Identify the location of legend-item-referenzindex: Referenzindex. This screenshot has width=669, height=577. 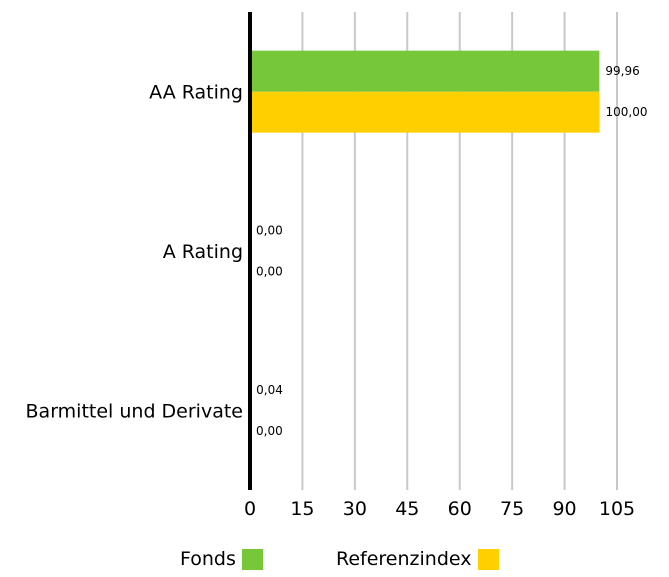
(417, 559).